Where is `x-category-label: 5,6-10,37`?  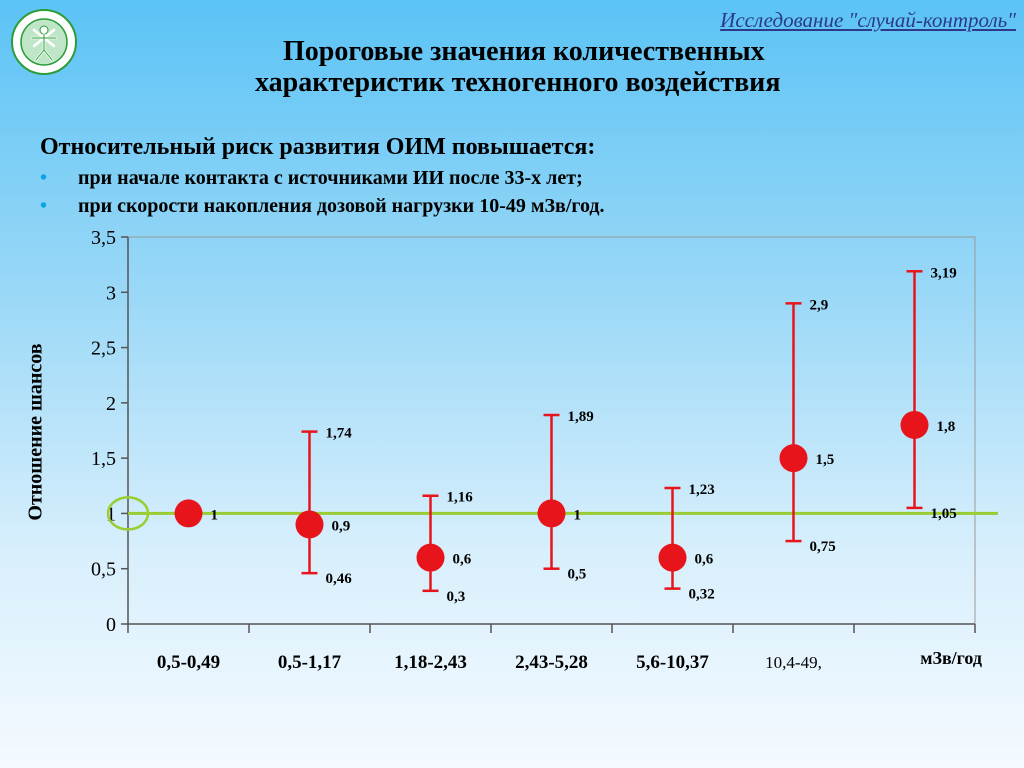
x-category-label: 5,6-10,37 is located at coordinates (672, 662).